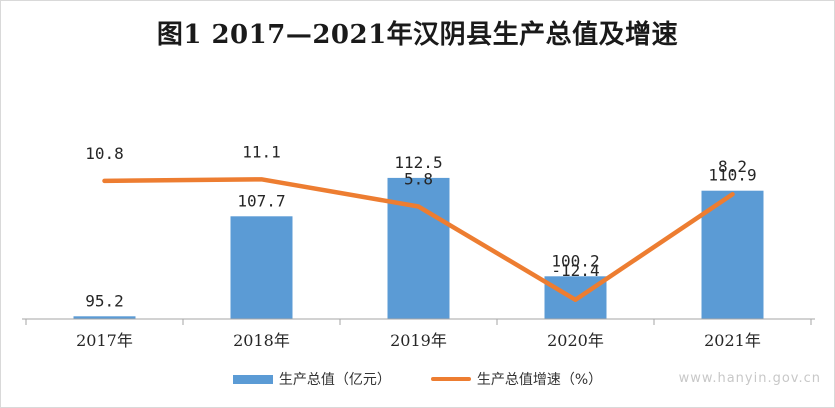 Image resolution: width=835 pixels, height=408 pixels. I want to click on bar-value-label: 110.9, so click(732, 175).